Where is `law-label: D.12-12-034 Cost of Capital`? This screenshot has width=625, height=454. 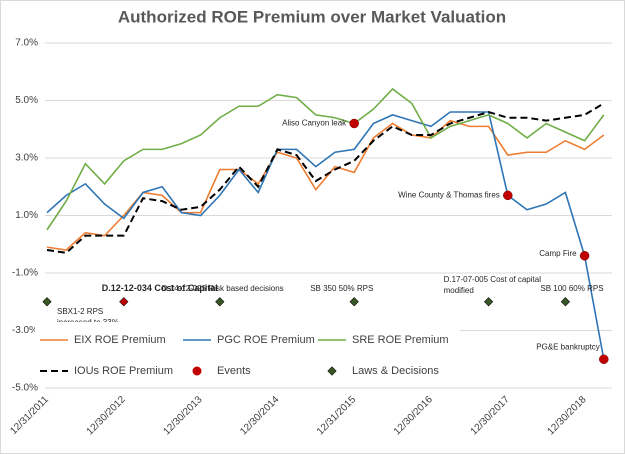
law-label: D.12-12-034 Cost of Capital is located at coordinates (160, 288).